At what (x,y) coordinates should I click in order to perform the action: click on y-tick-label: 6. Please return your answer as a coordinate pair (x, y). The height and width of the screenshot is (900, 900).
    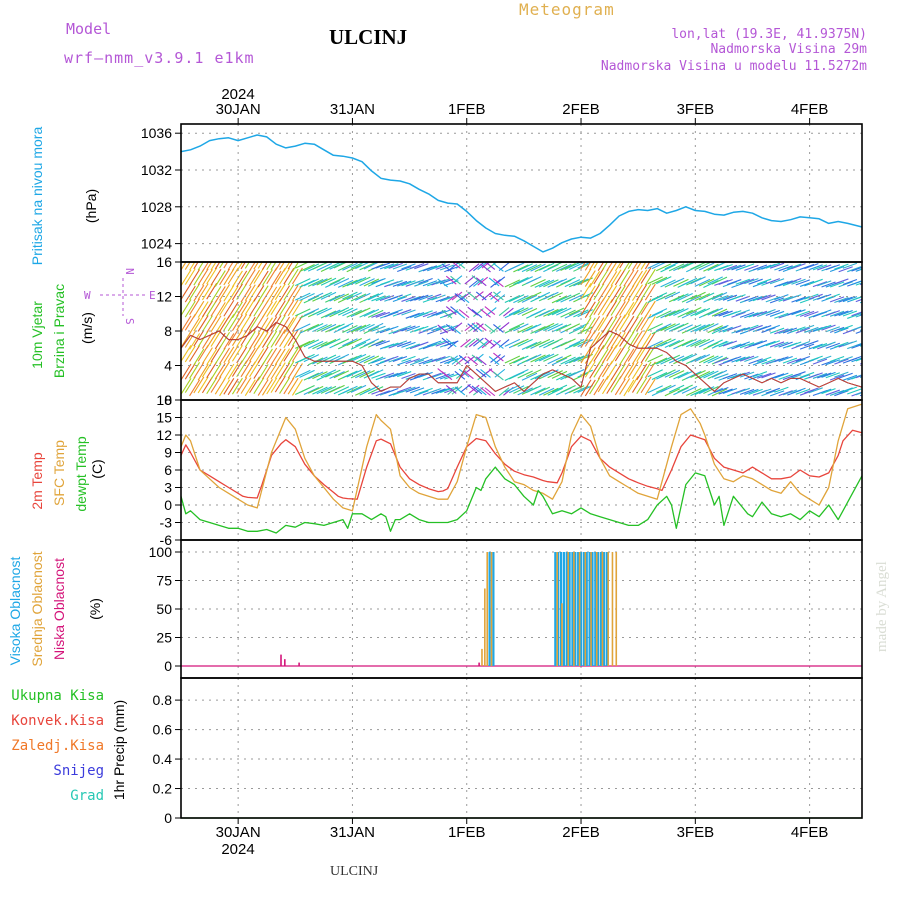
    Looking at the image, I should click on (168, 470).